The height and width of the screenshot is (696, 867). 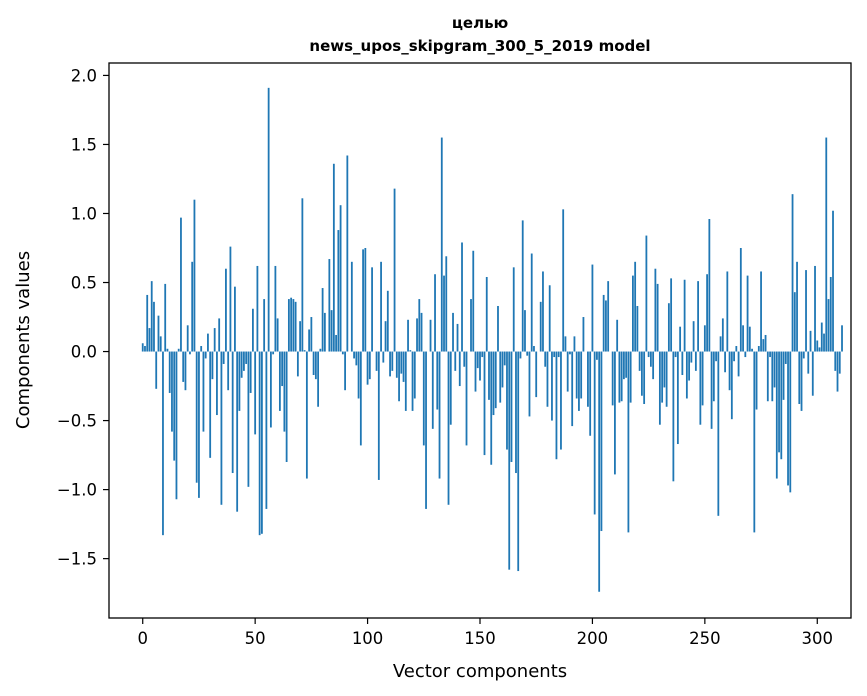 What do you see at coordinates (479, 46) in the screenshot?
I see `chart-subtitle: news_upos_skipgram_300_5_2019 model` at bounding box center [479, 46].